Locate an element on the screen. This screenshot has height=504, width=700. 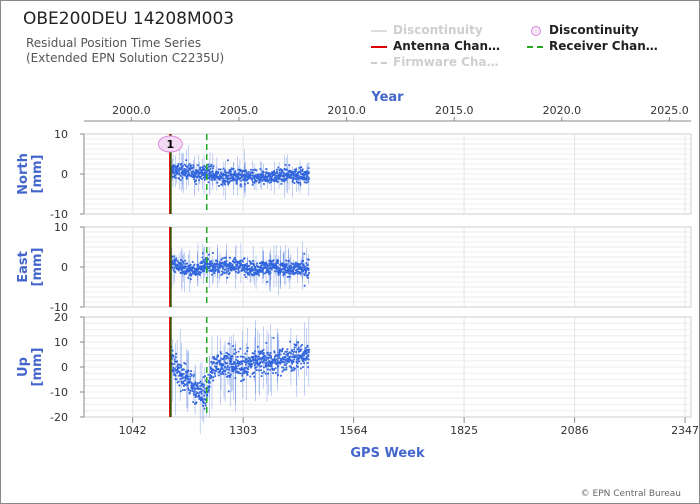
gps-week-tick-label: 1042 is located at coordinates (133, 430).